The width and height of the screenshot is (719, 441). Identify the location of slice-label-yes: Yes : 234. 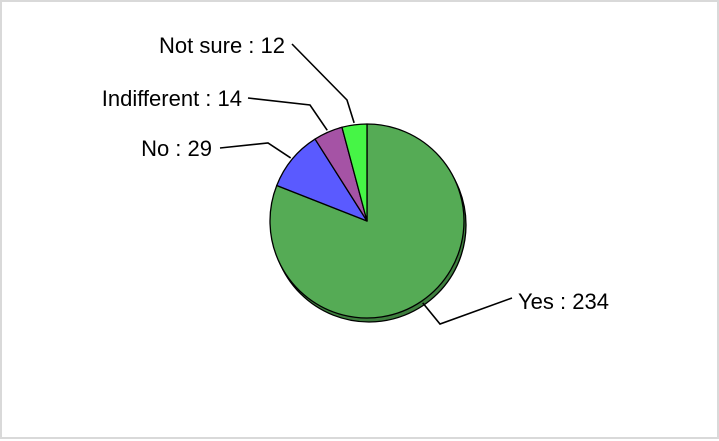
(563, 301).